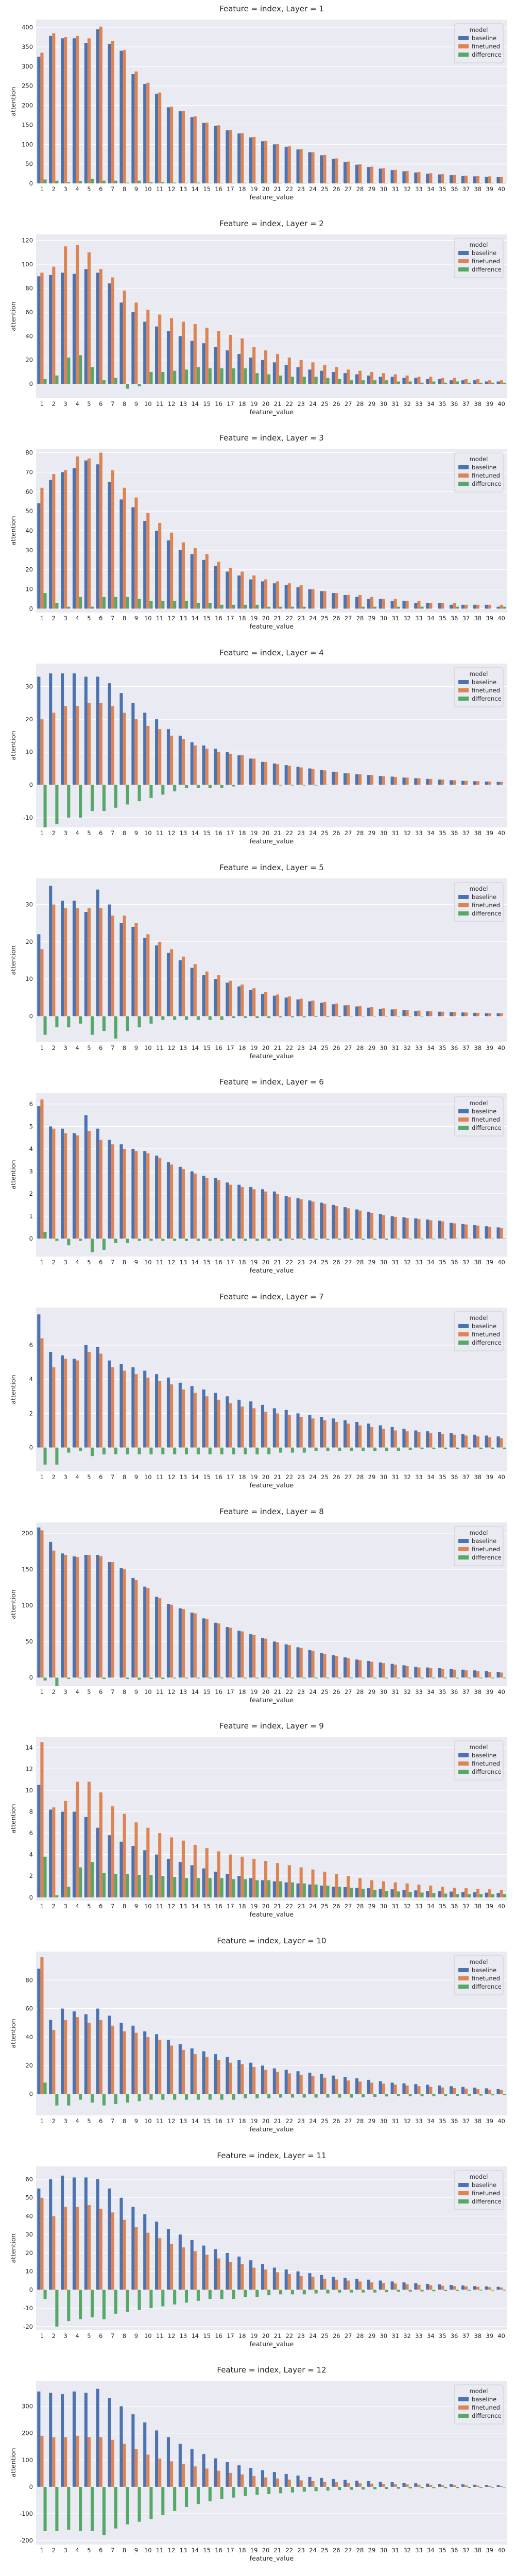 Image resolution: width=515 pixels, height=2576 pixels. Describe the element at coordinates (278, 1477) in the screenshot. I see `x-tick-label: 21` at that location.